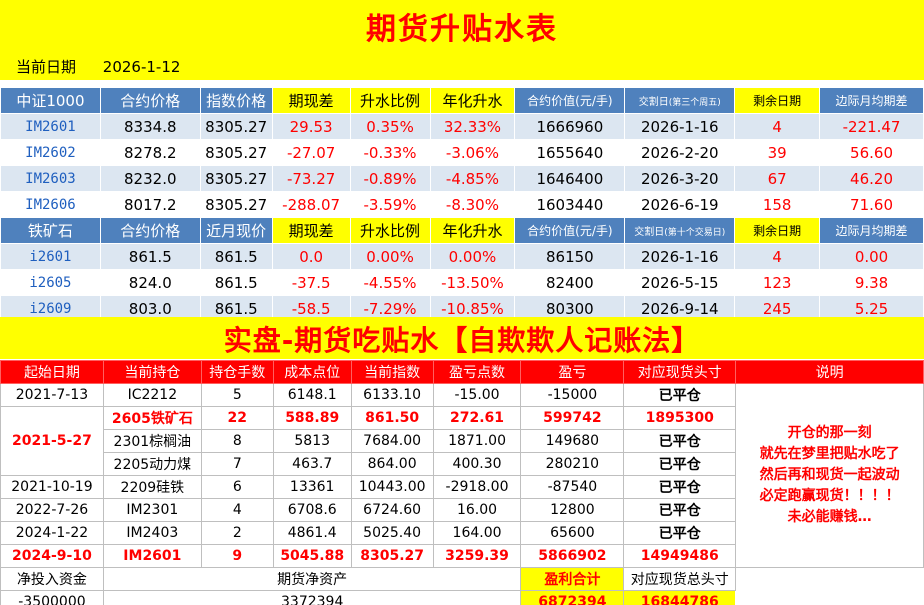 The width and height of the screenshot is (924, 605). Describe the element at coordinates (477, 533) in the screenshot. I see `ledger-pts: 164.00` at that location.